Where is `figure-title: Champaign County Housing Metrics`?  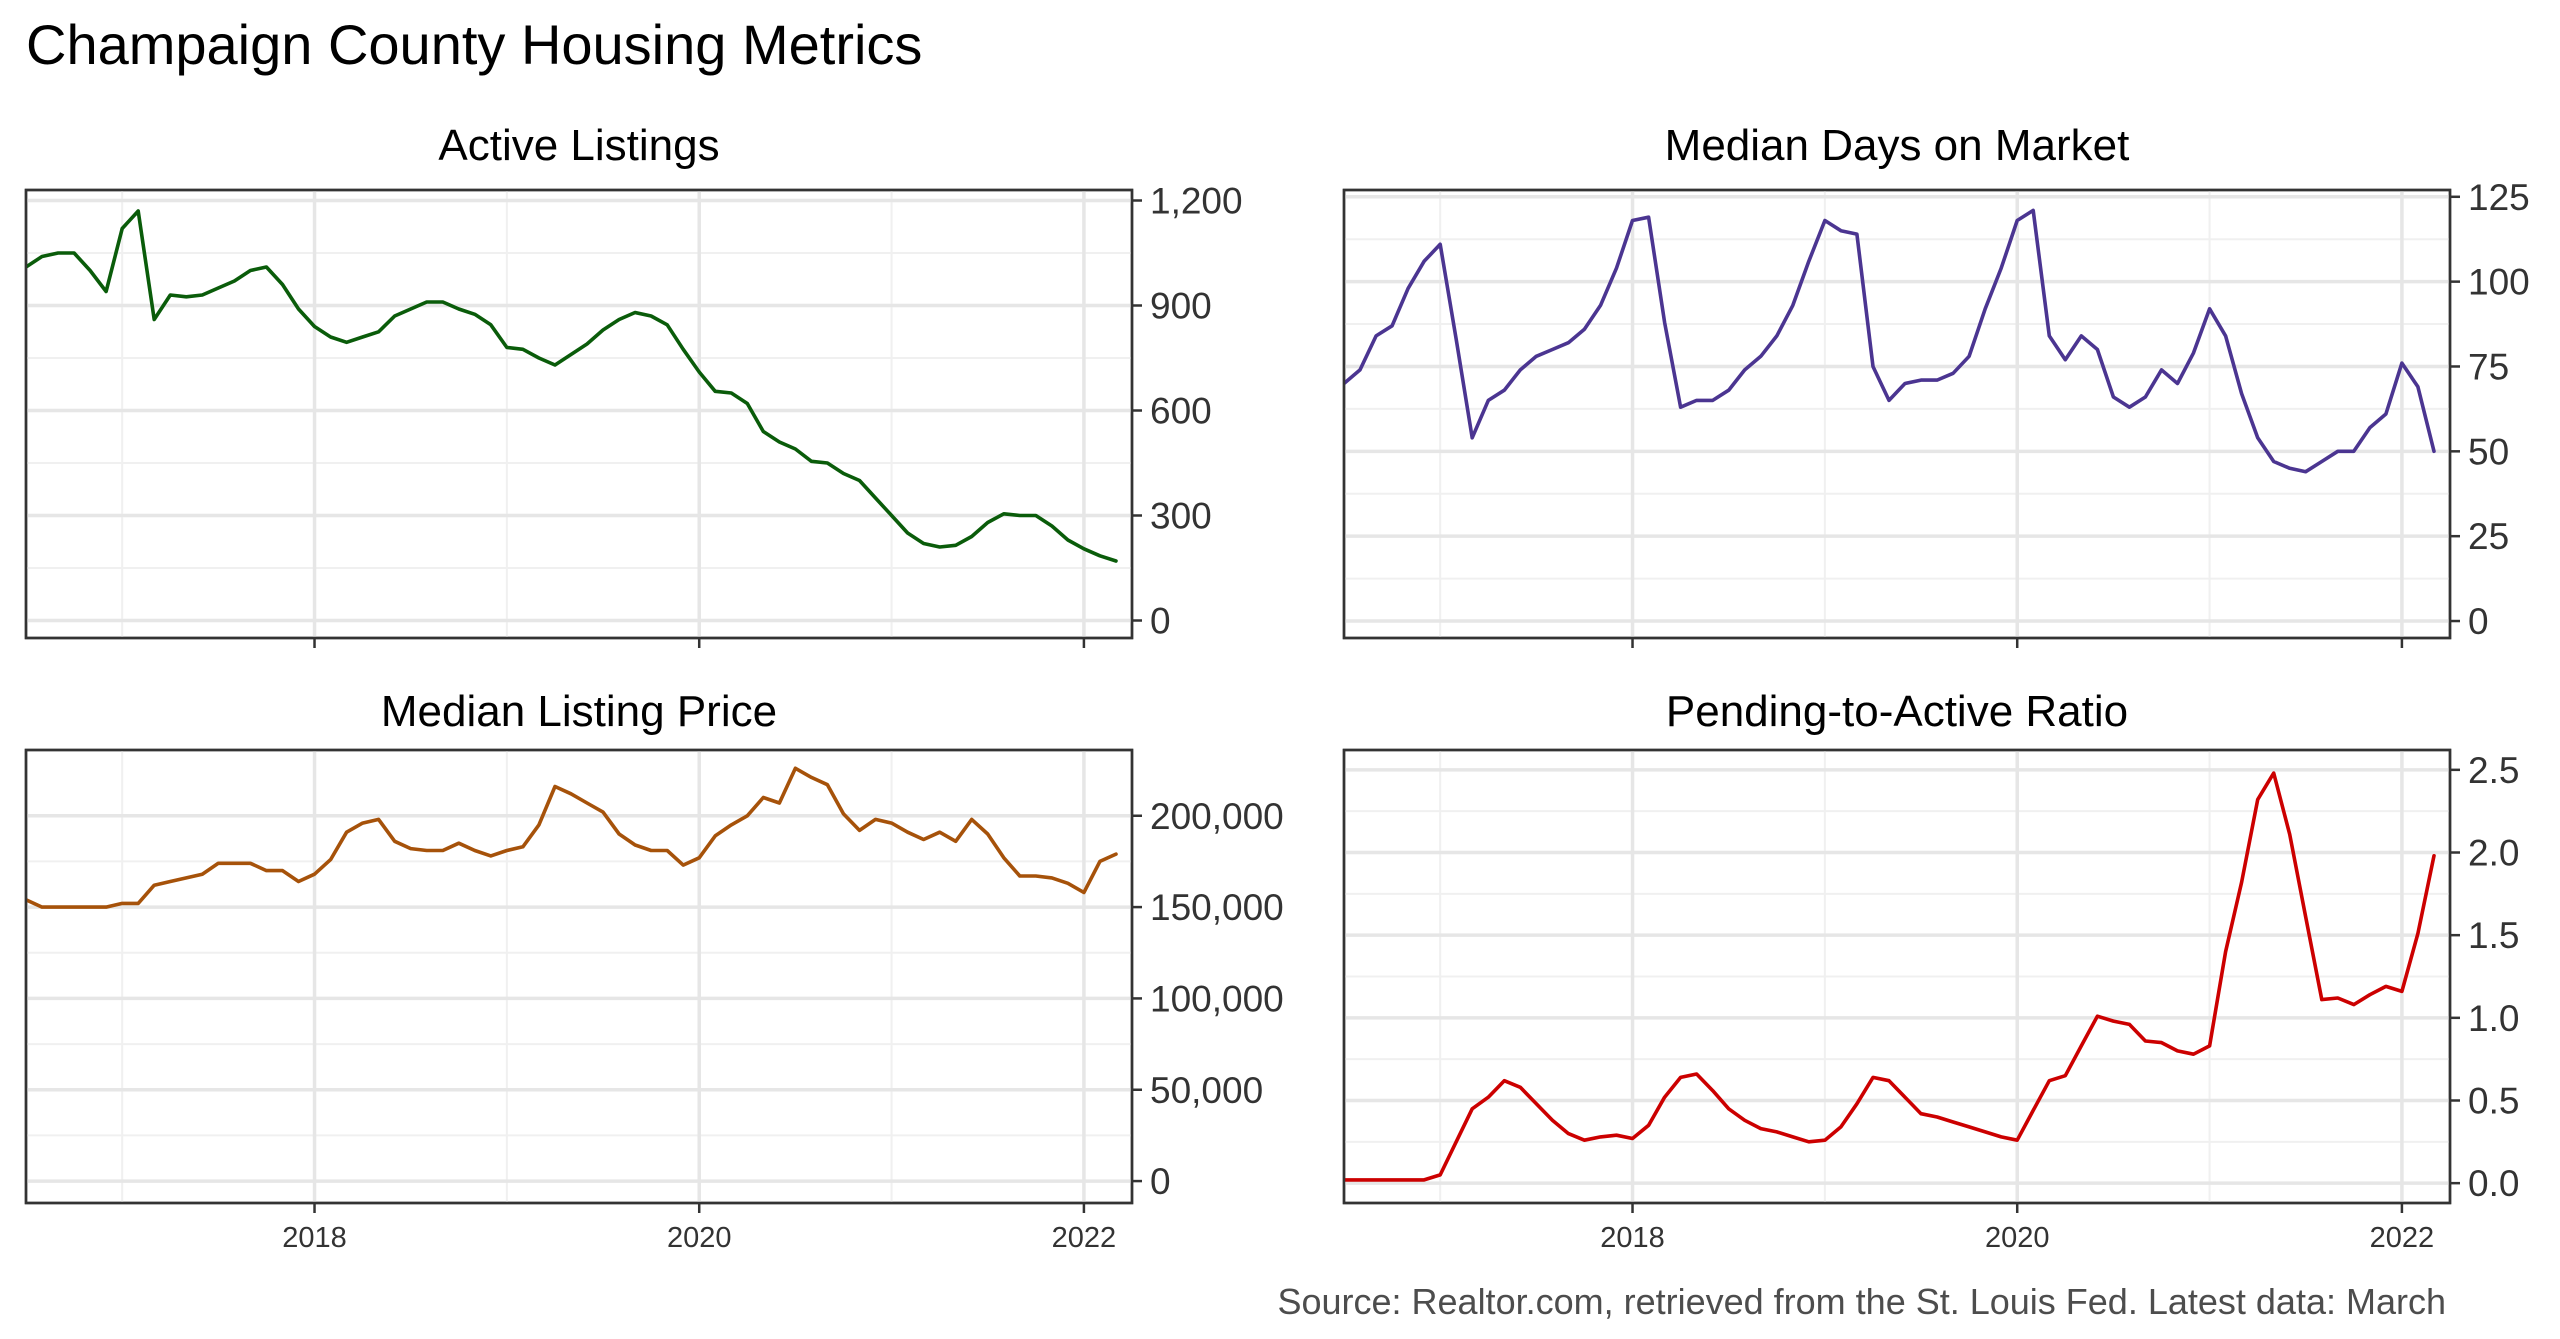
figure-title: Champaign County Housing Metrics is located at coordinates (474, 44).